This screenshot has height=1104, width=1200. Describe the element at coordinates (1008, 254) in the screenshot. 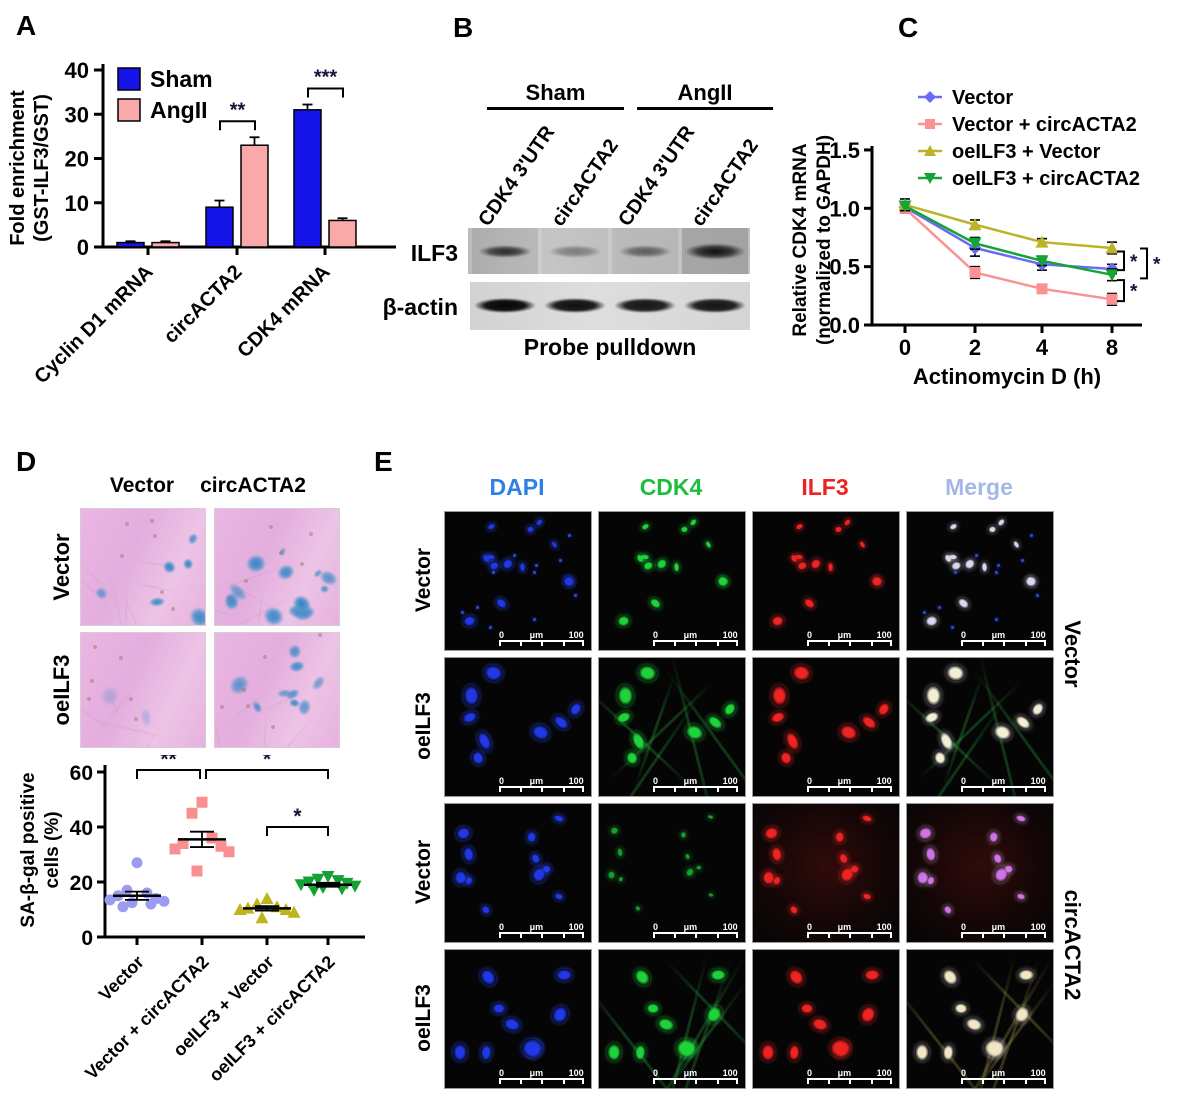

I see `series-line` at that location.